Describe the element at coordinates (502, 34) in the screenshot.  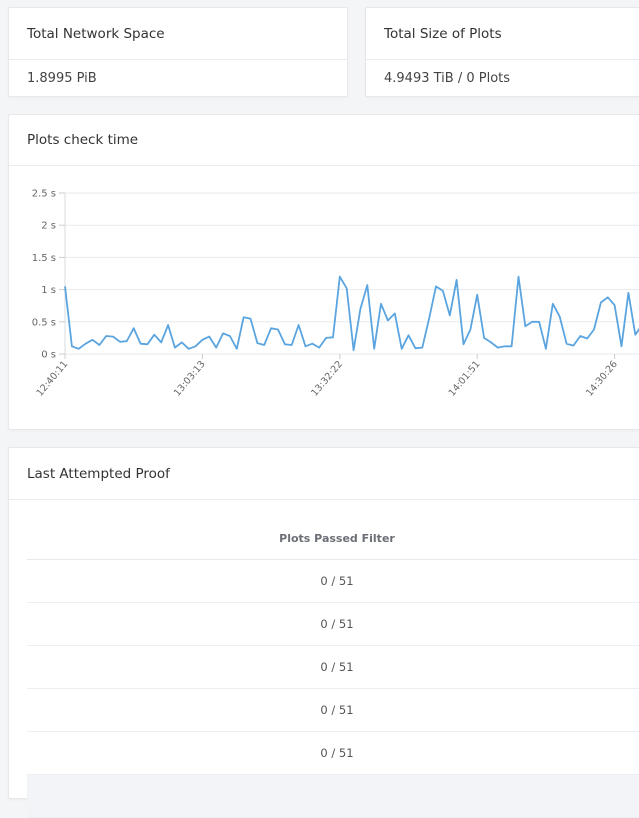
I see `plot-size-title: Total Size of Plots` at that location.